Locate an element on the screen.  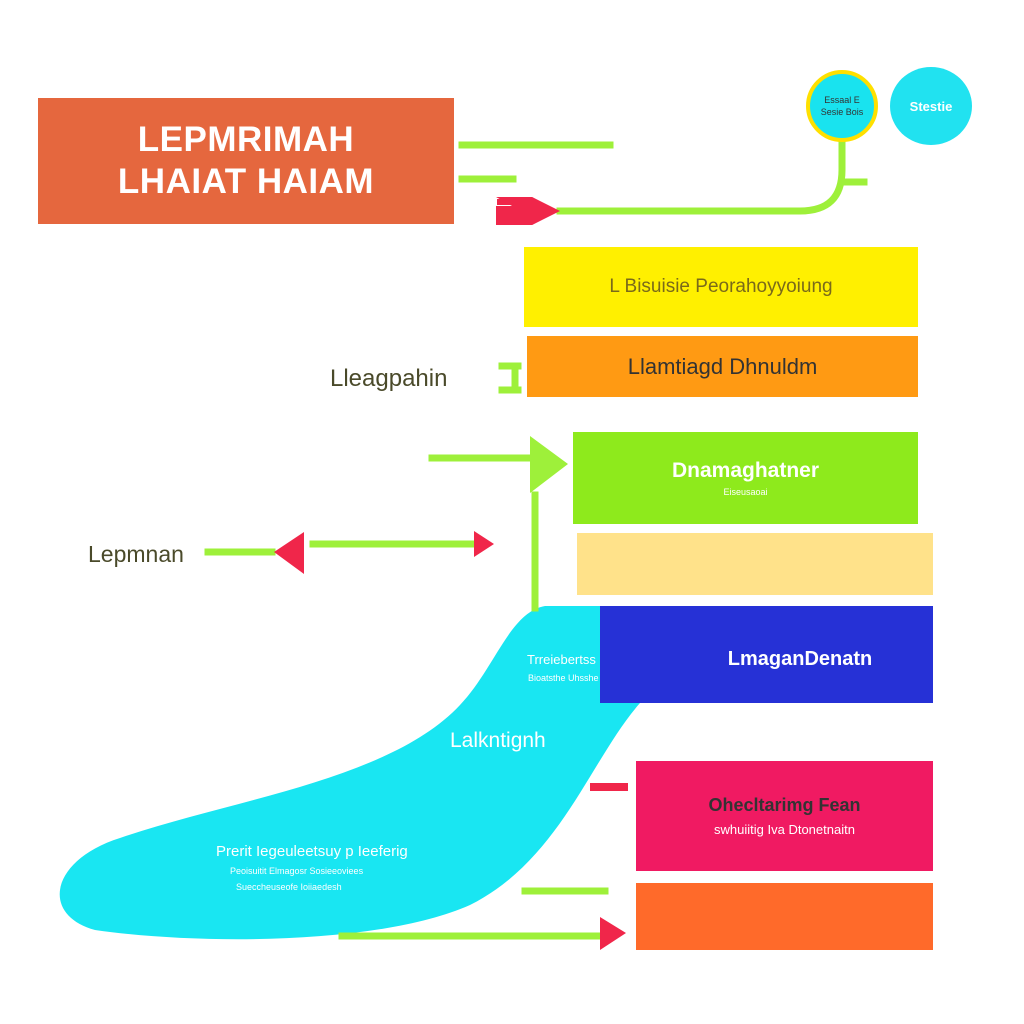
yellow-step-box: L Bisuisie Peorahoyyoiung is located at coordinates (721, 287).